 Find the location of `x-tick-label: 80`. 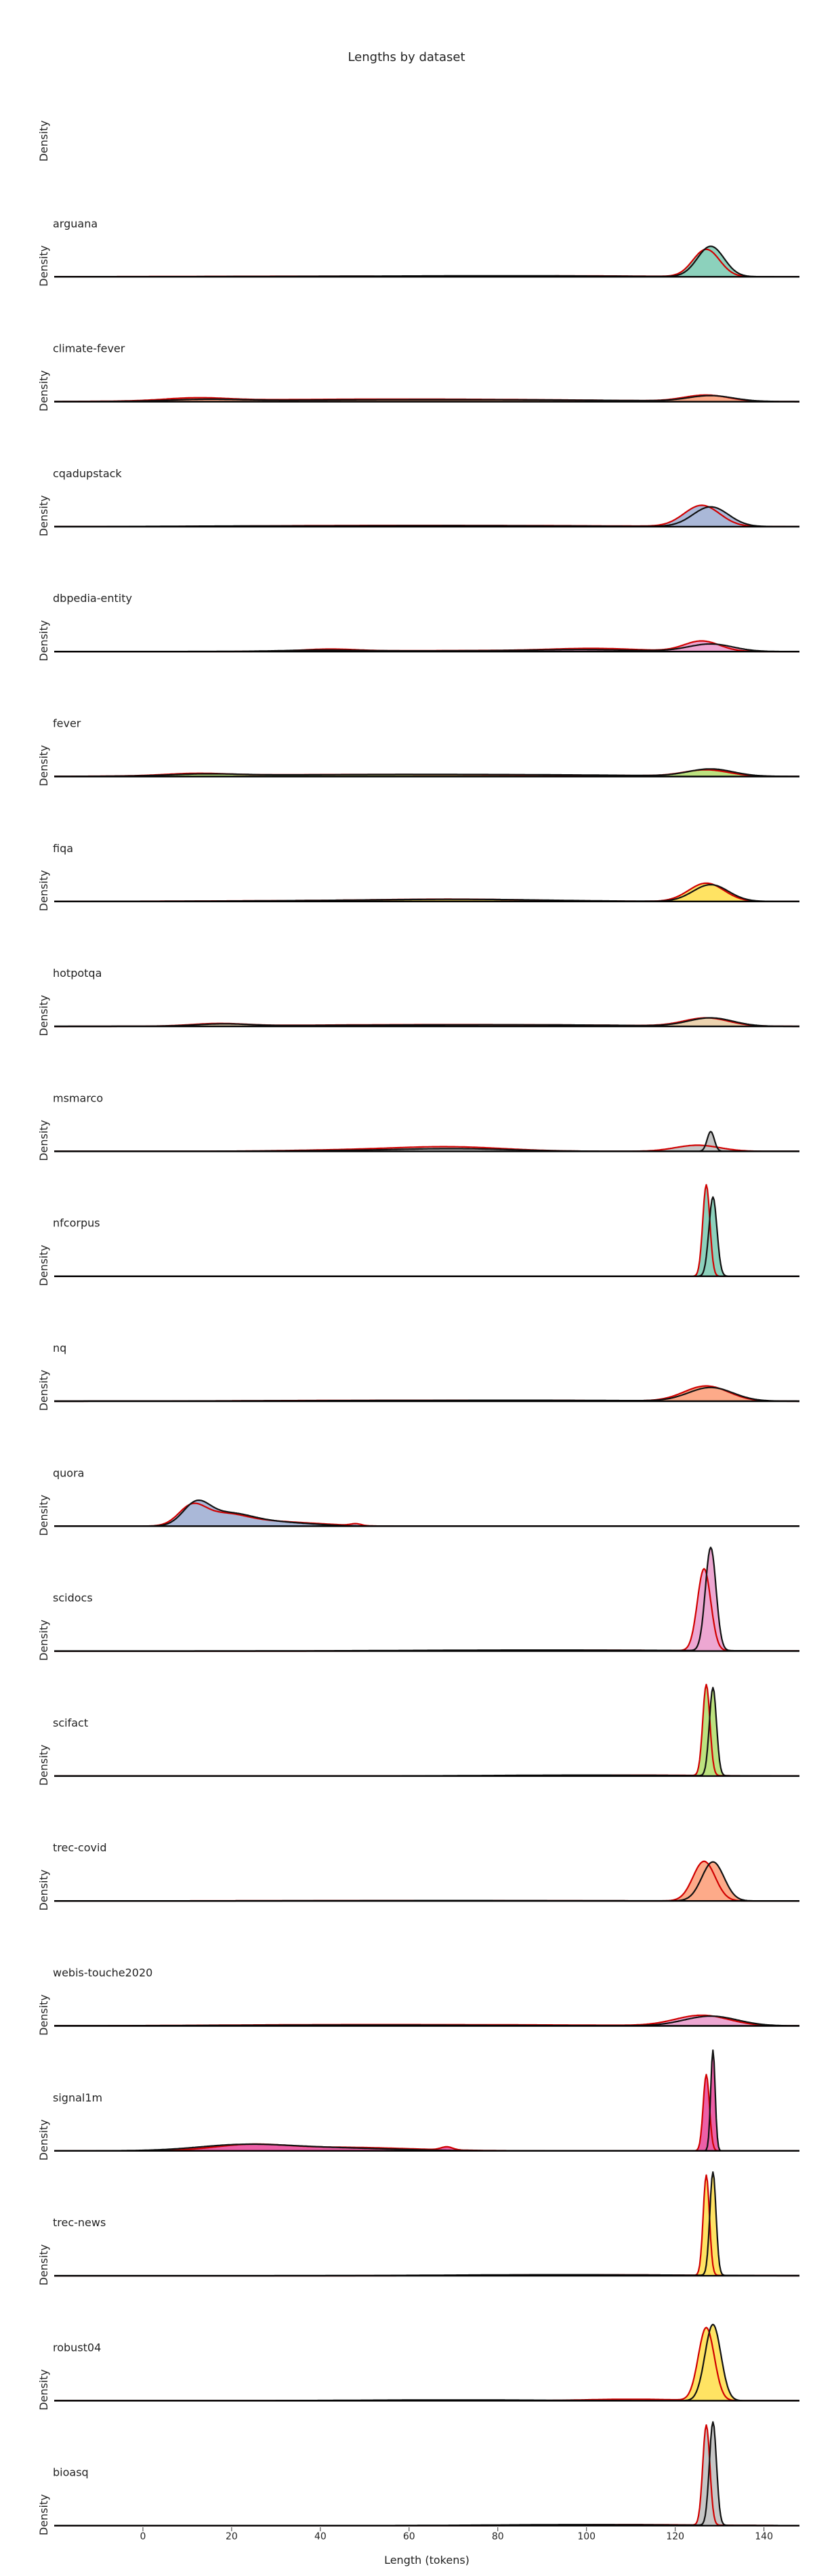

x-tick-label: 80 is located at coordinates (498, 2536).